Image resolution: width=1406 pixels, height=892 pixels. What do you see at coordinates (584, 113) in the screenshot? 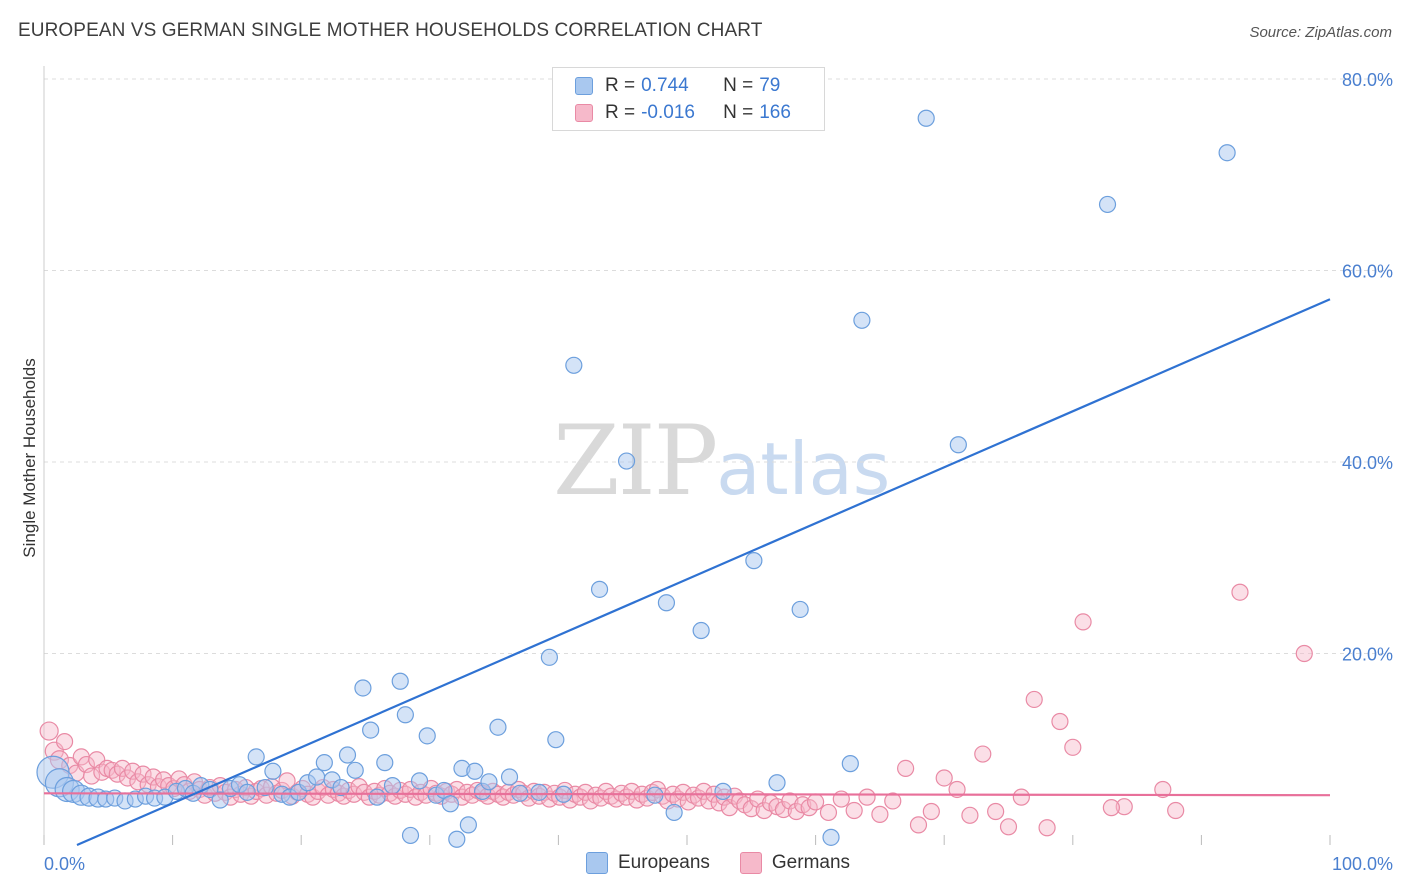
I see `germans-swatch-icon` at bounding box center [584, 113].